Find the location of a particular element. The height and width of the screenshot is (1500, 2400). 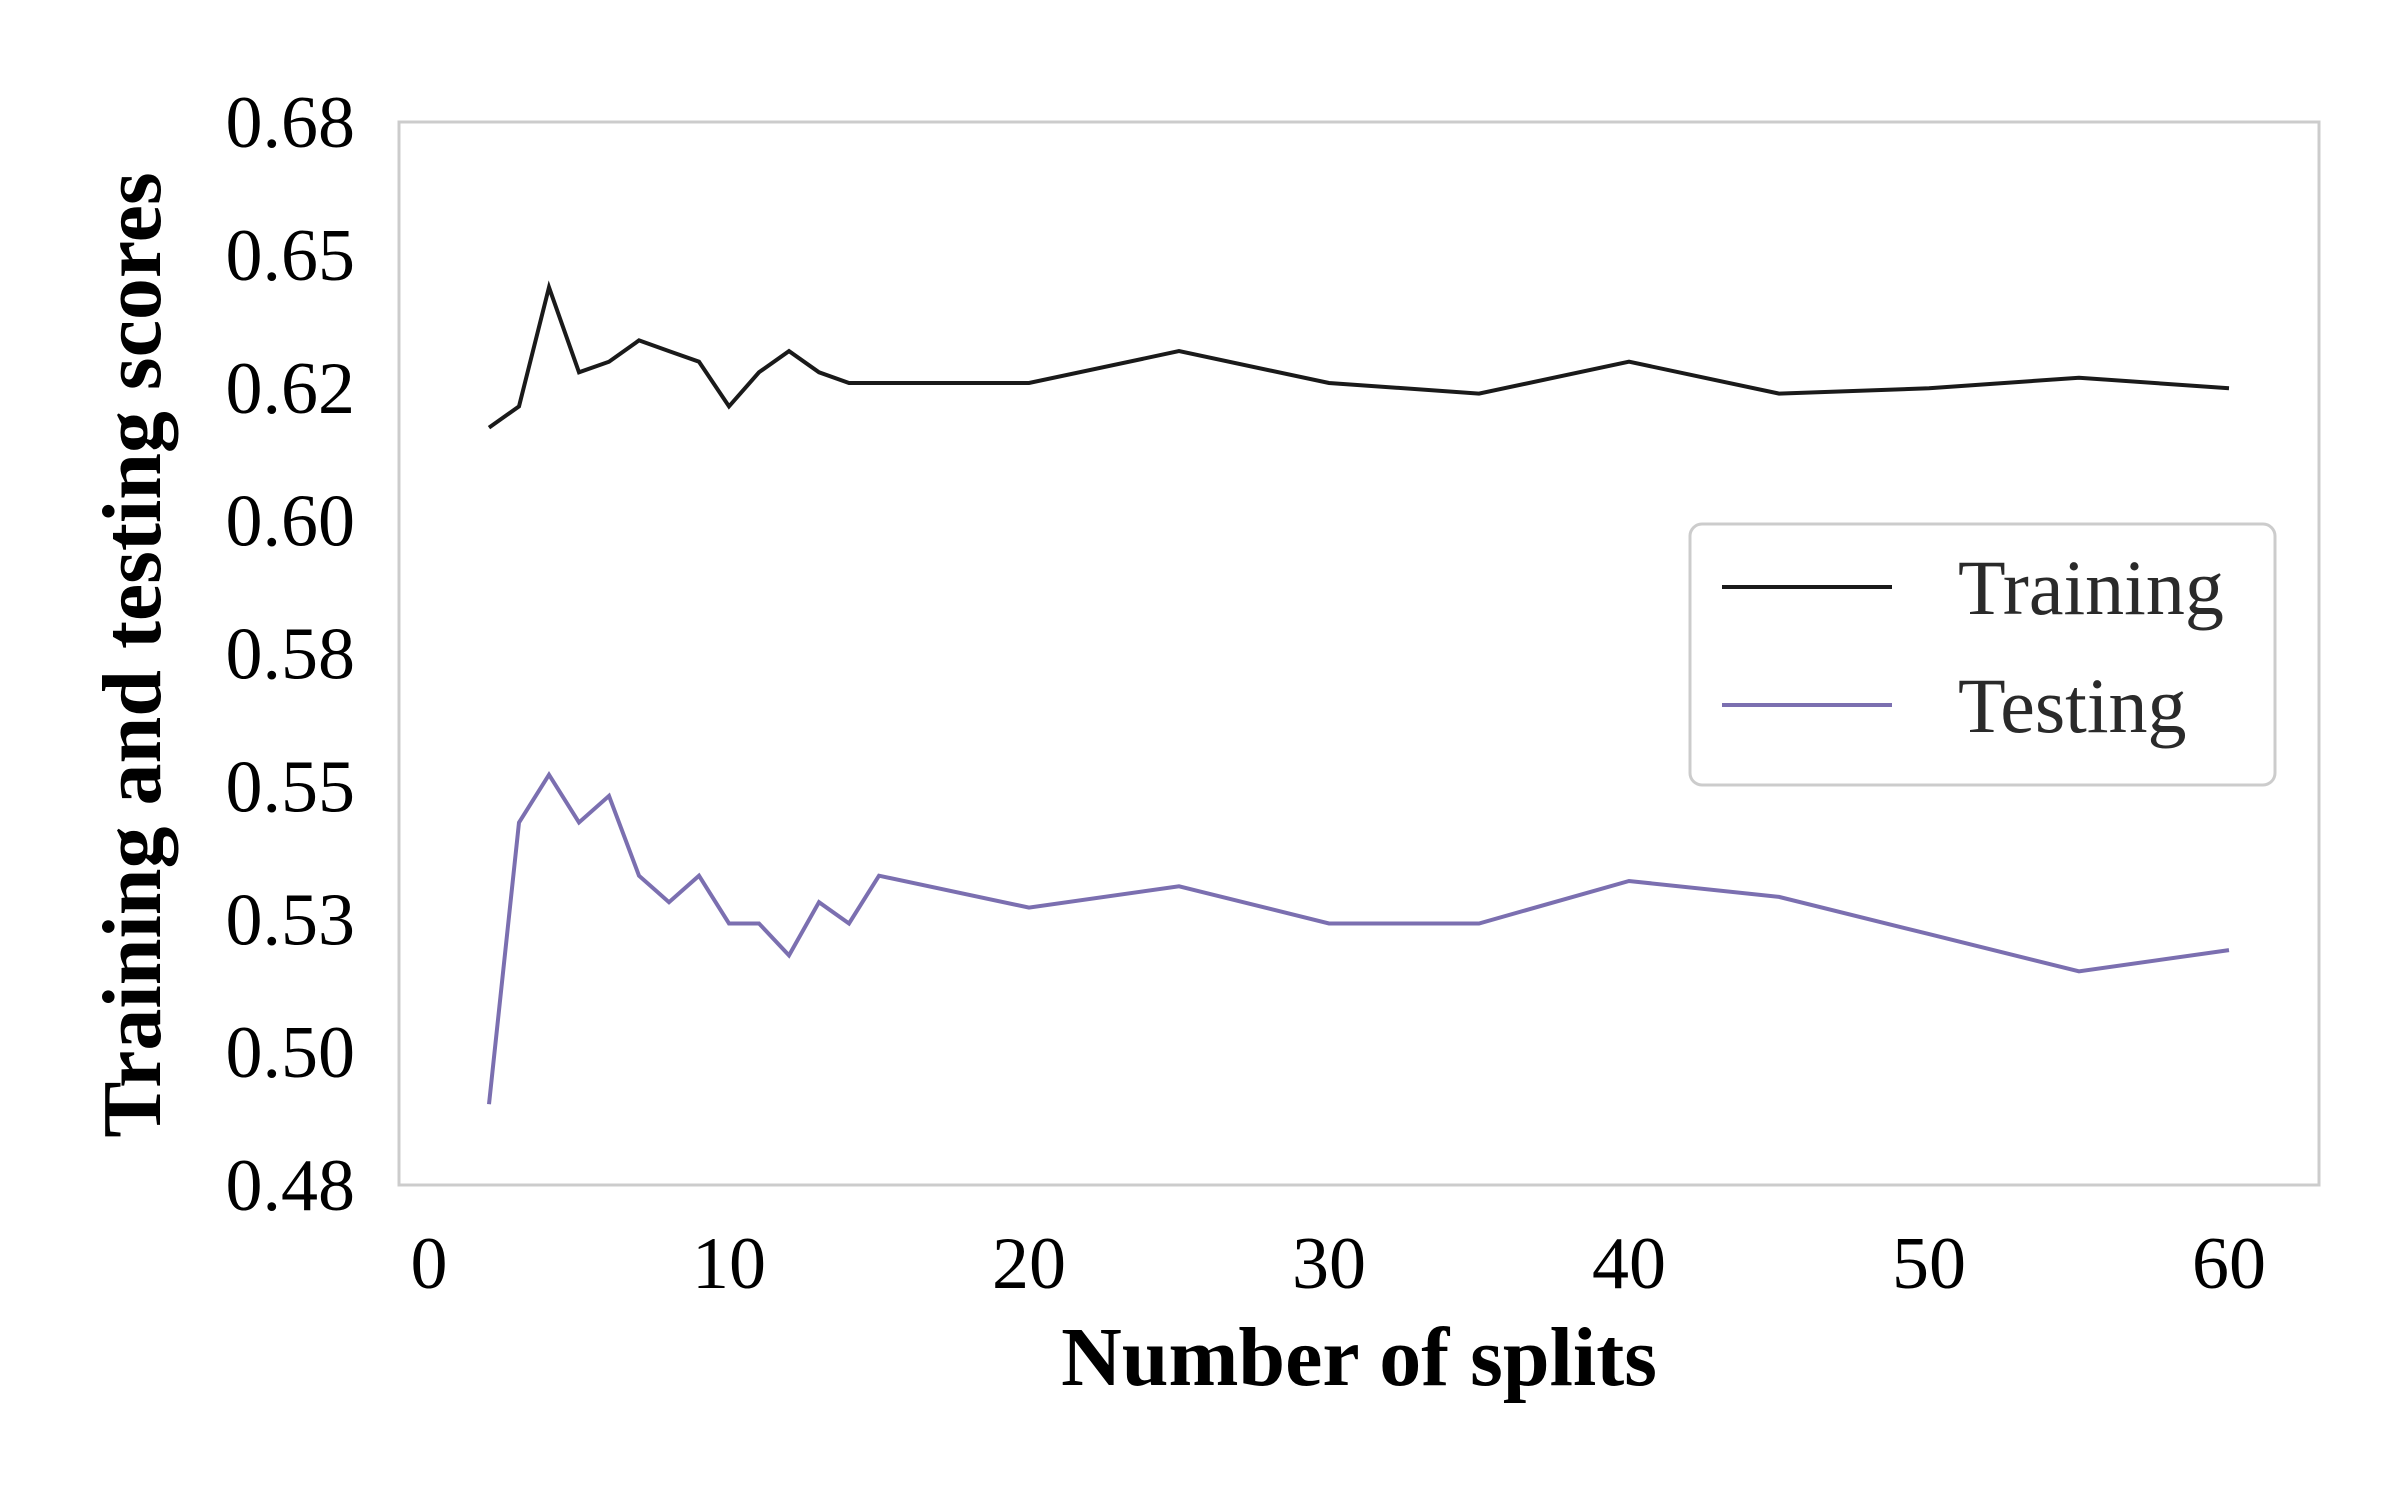

y-tick-label: 0.58 is located at coordinates (291, 655).